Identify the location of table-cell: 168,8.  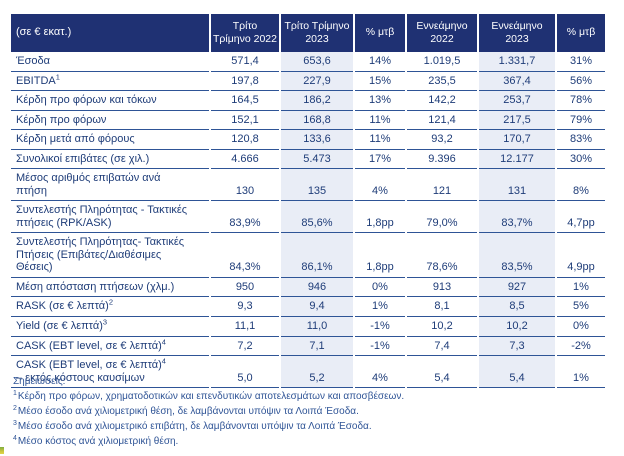
(317, 120).